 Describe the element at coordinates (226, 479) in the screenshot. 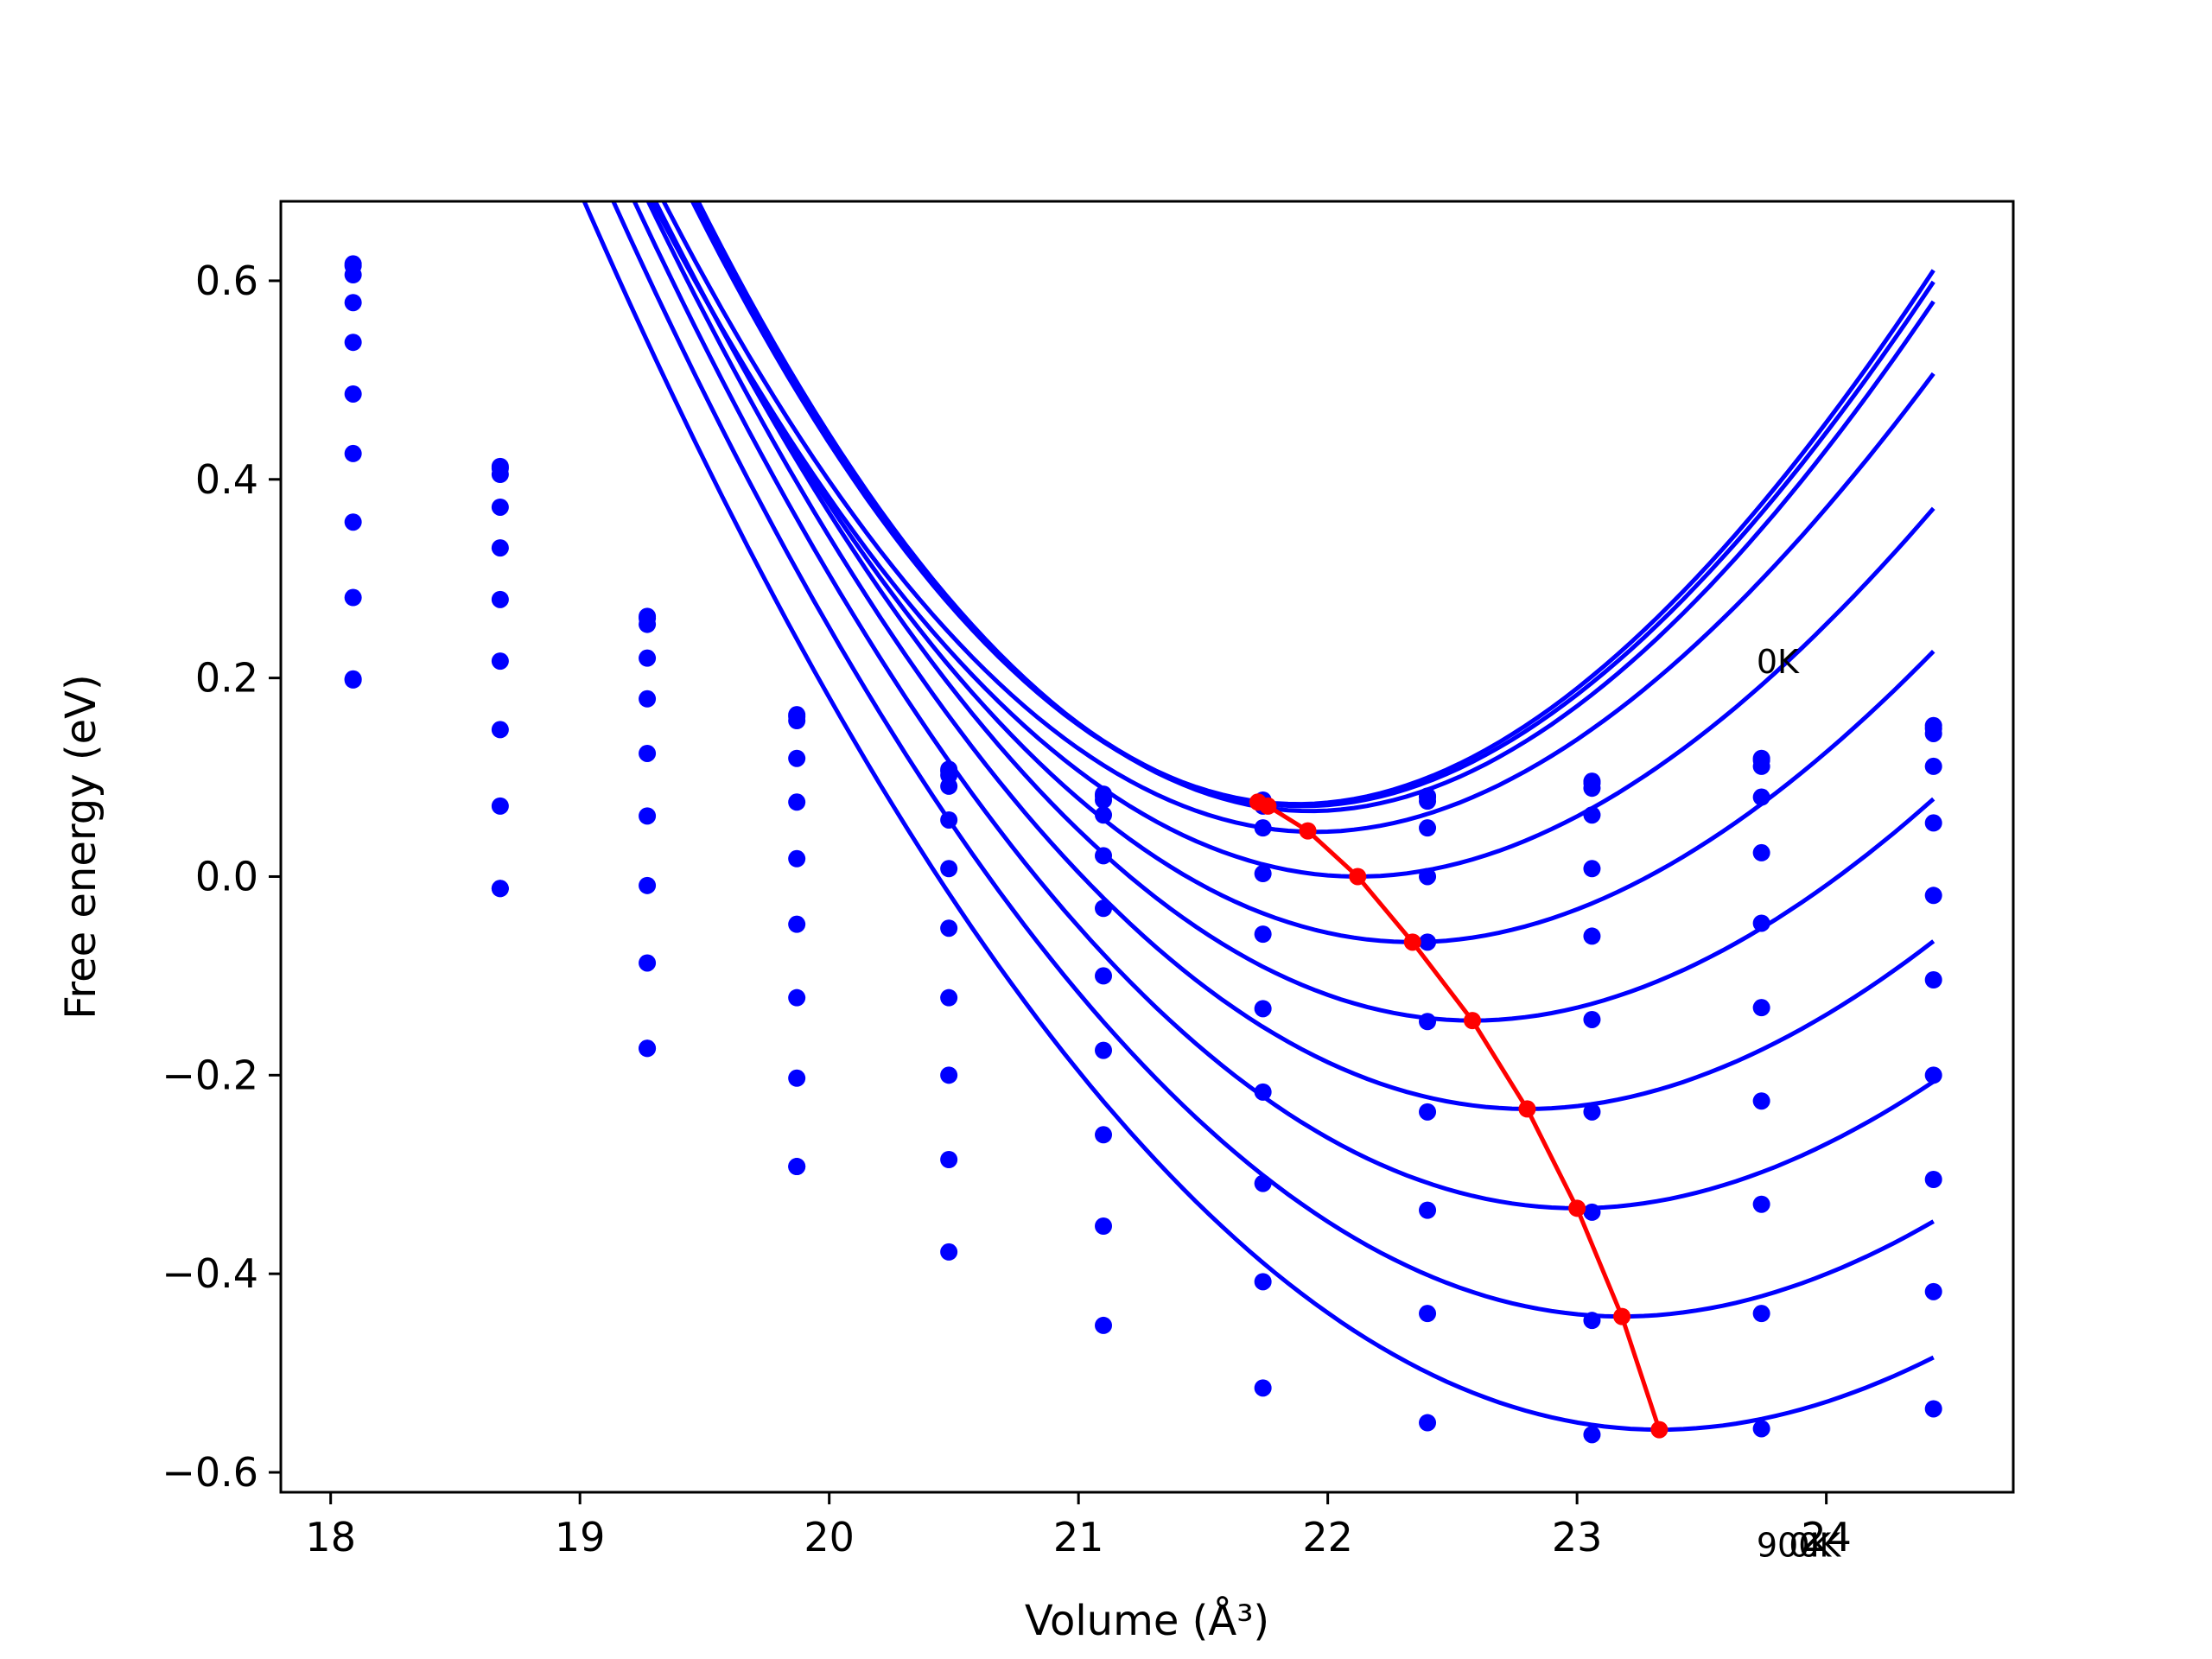

I see `y-tick-label-5: 0.4` at that location.